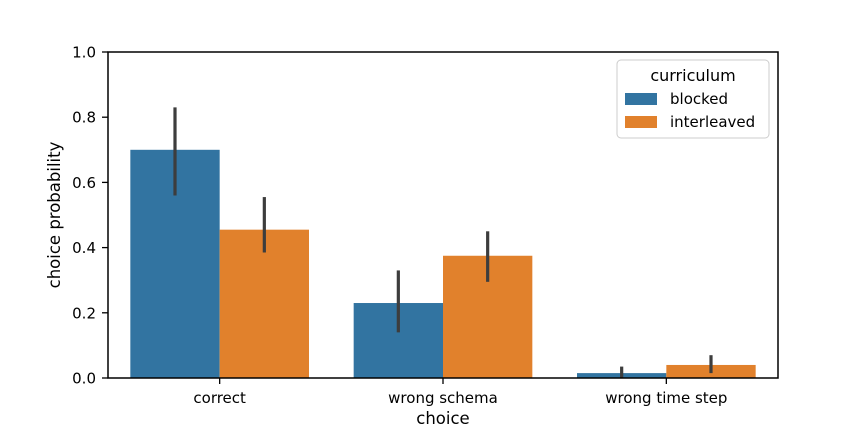 The height and width of the screenshot is (432, 864). Describe the element at coordinates (641, 122) in the screenshot. I see `legend-swatch-interleaved` at that location.